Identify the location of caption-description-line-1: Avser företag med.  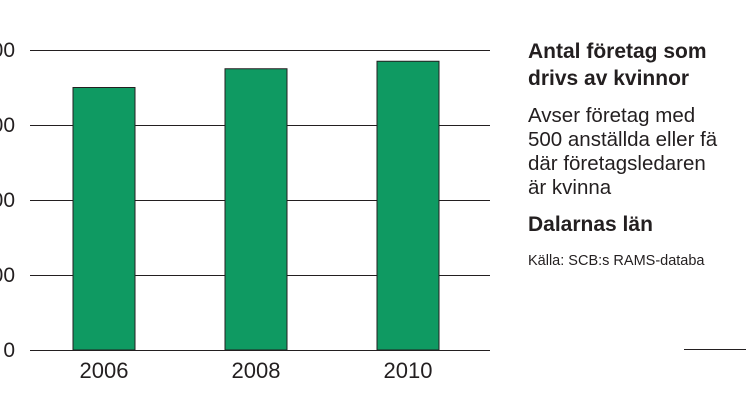
(612, 115).